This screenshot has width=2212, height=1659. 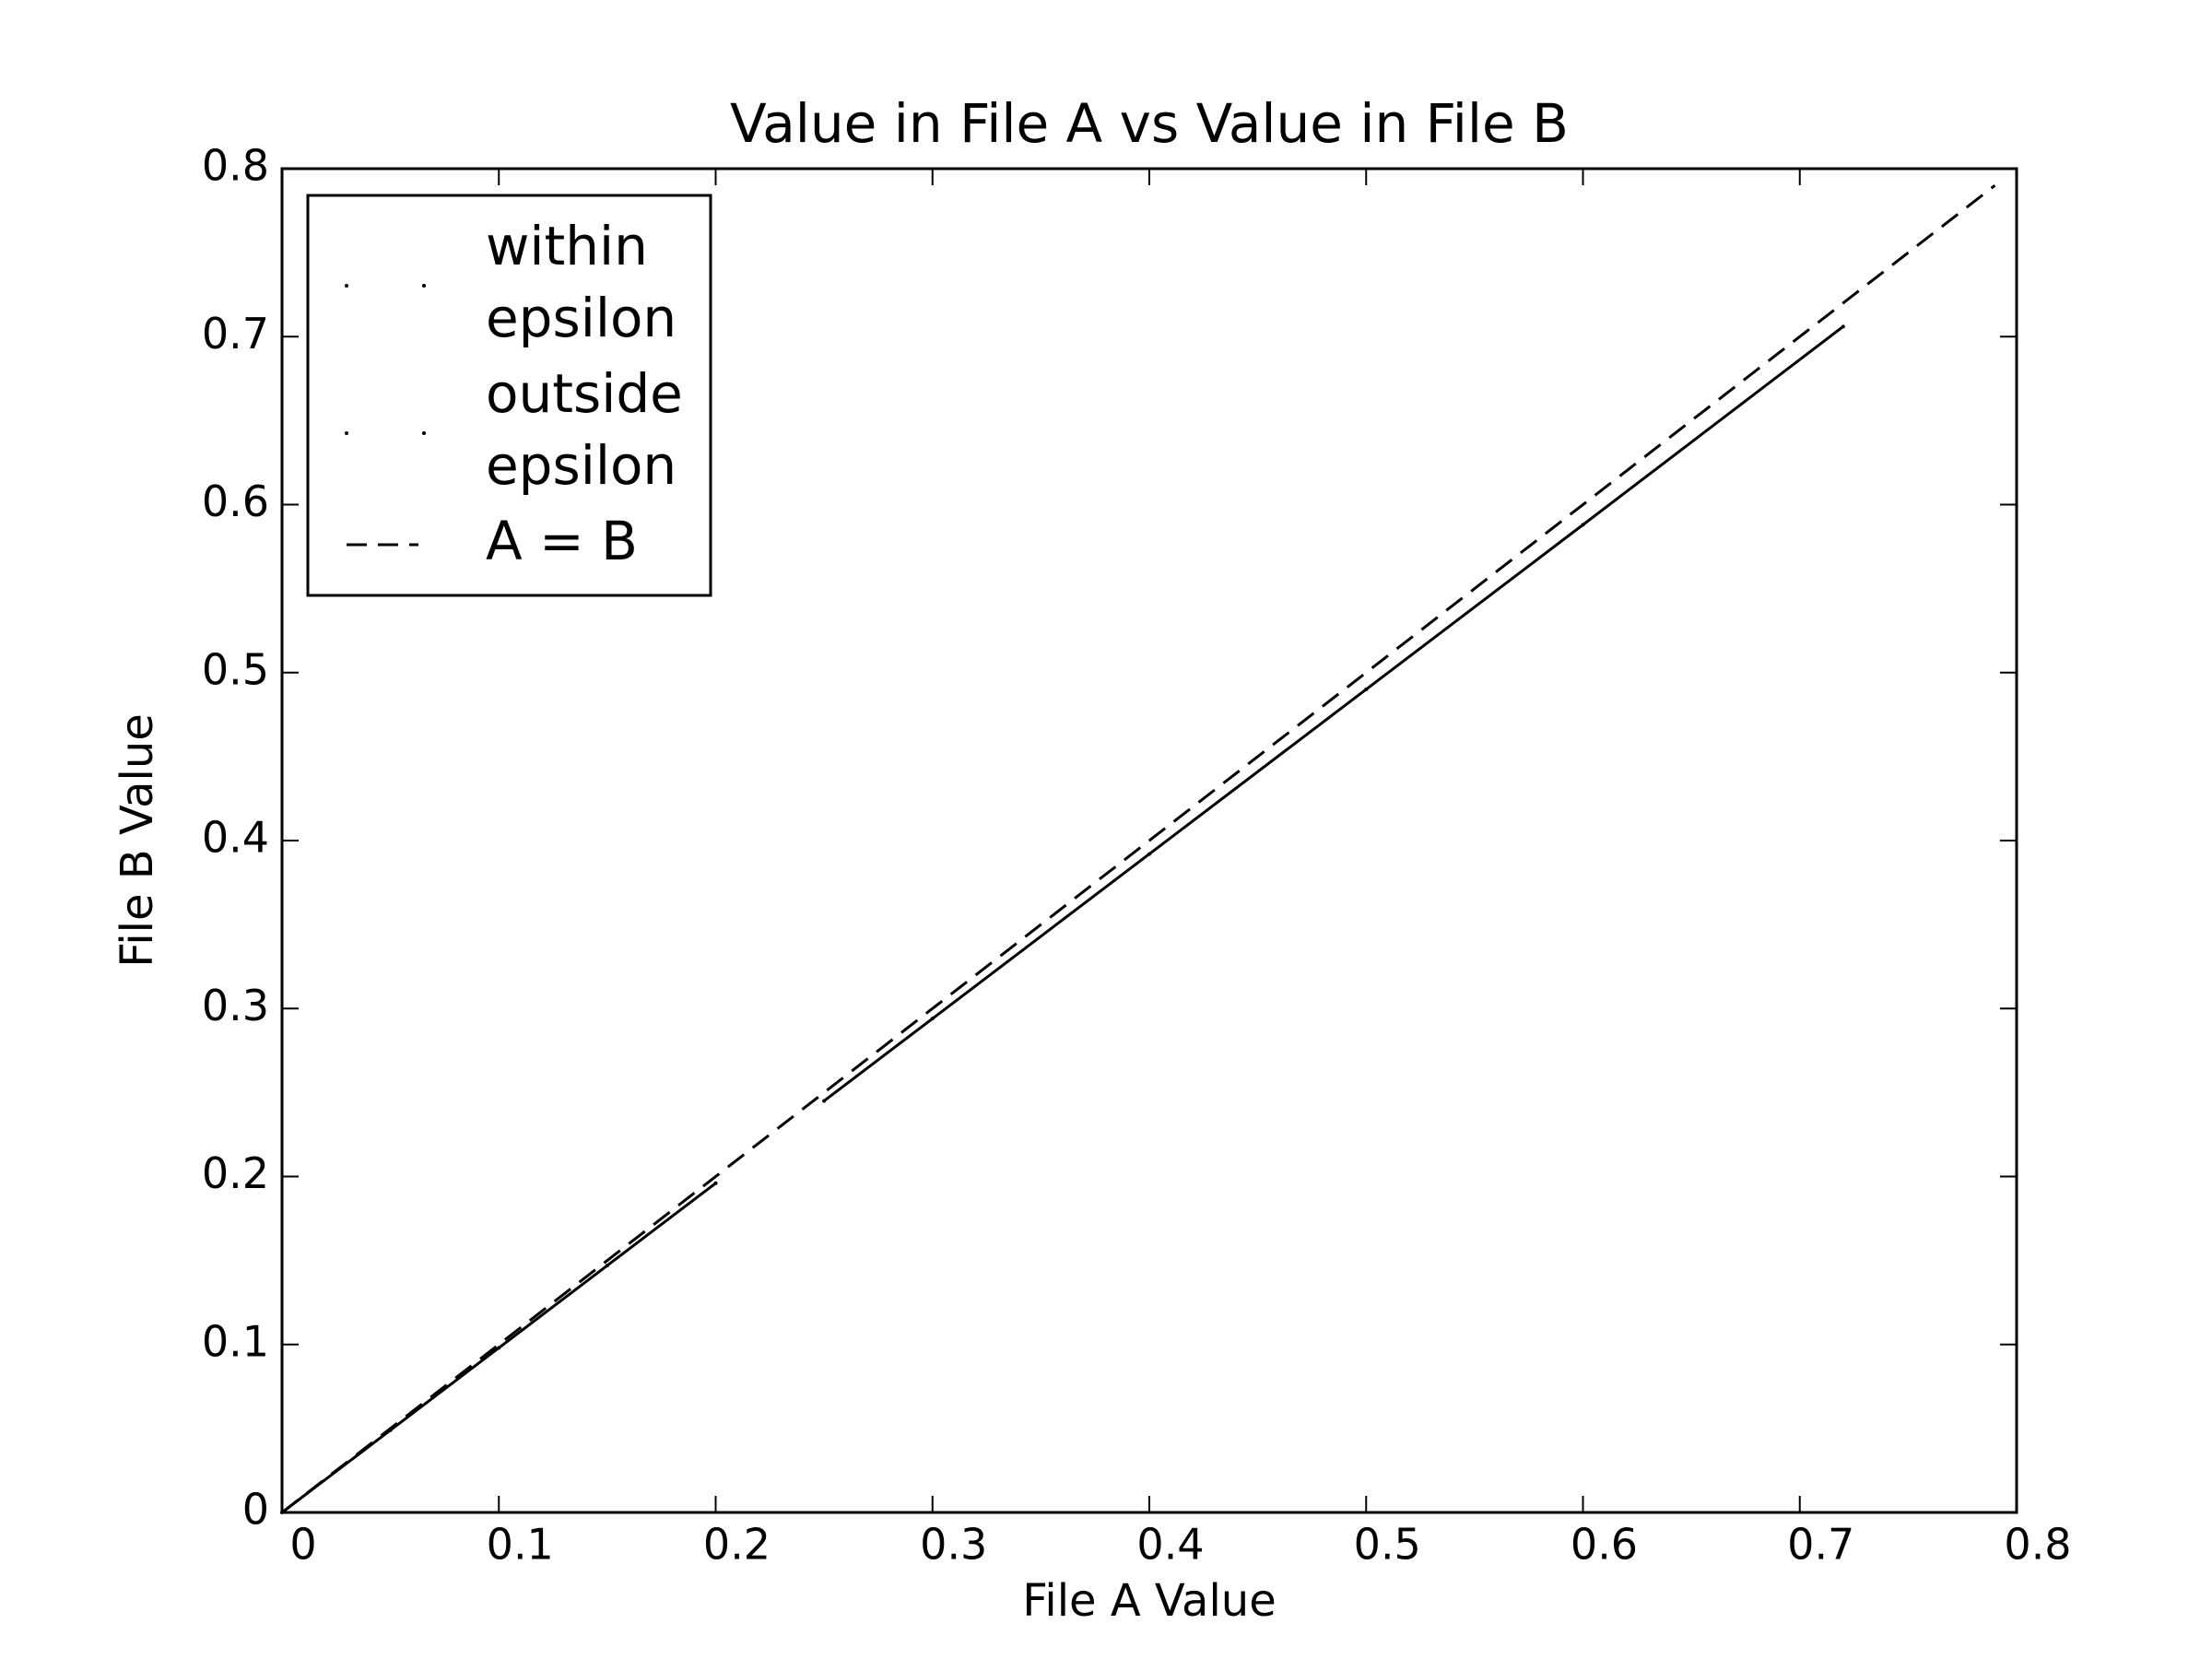 What do you see at coordinates (581, 282) in the screenshot?
I see `legend-label: within epsilon` at bounding box center [581, 282].